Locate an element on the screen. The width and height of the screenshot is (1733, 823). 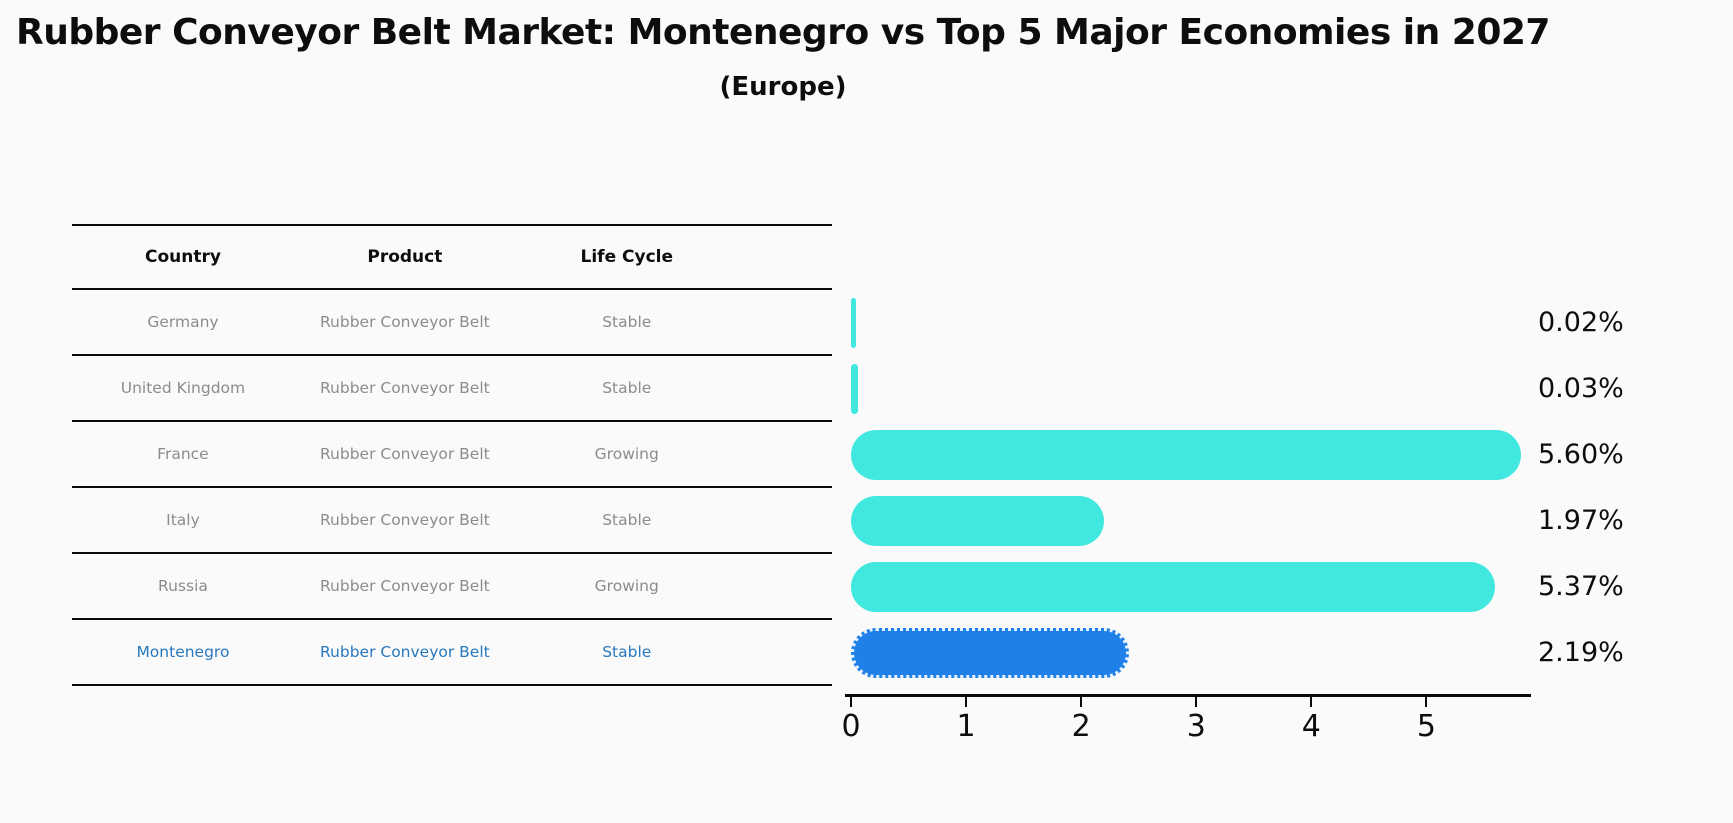
x-tick-label: 3 is located at coordinates (1196, 726).